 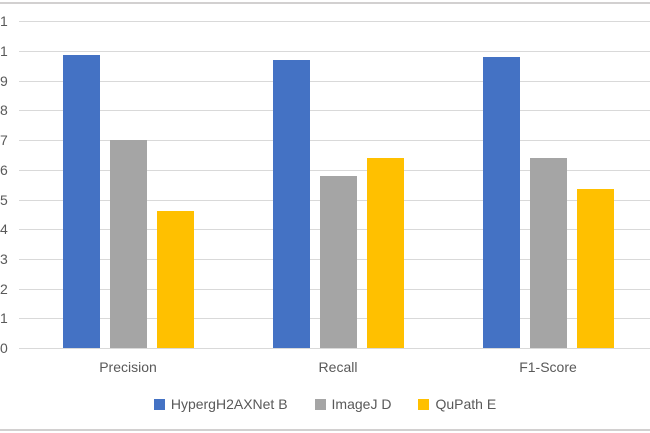 What do you see at coordinates (385, 253) in the screenshot?
I see `bar-qupath-e-recall` at bounding box center [385, 253].